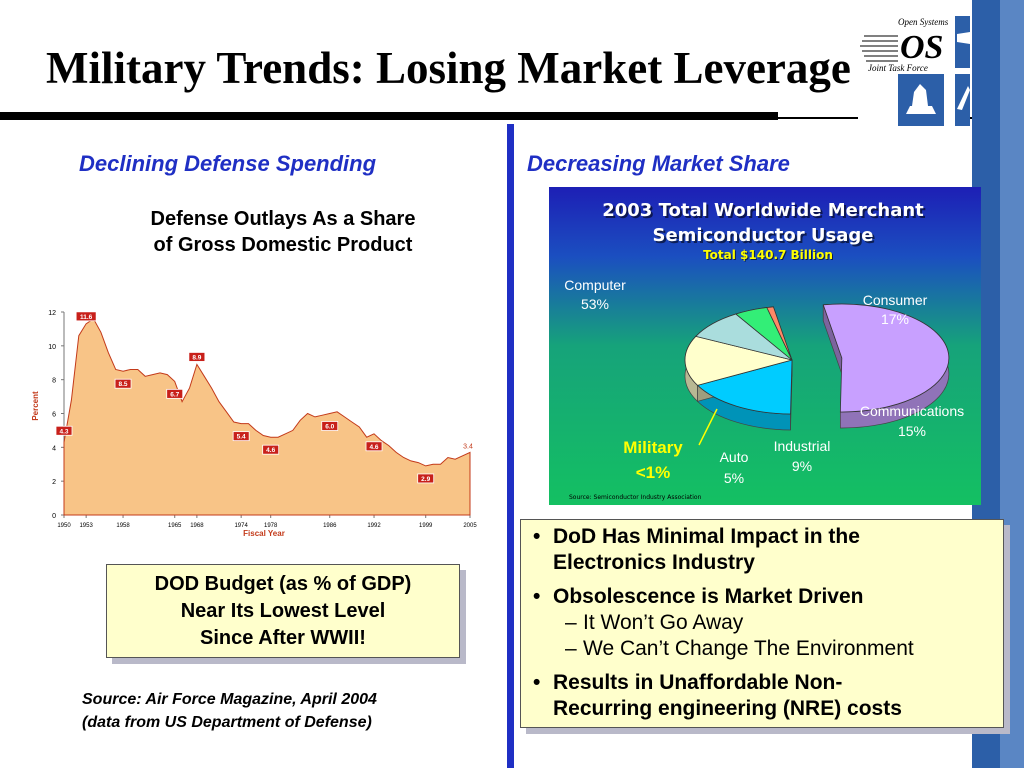 This screenshot has width=1024, height=768. I want to click on open-systems-logo: Open Systems OS Joint Task Force, so click(914, 71).